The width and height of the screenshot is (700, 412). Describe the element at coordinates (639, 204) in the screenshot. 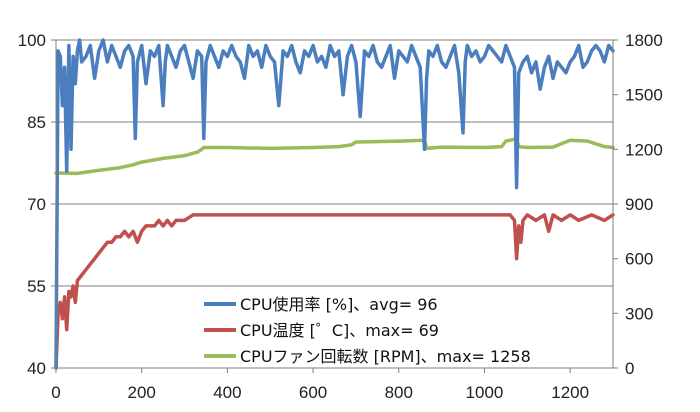

I see `y-tick-label-right-3: 900` at that location.